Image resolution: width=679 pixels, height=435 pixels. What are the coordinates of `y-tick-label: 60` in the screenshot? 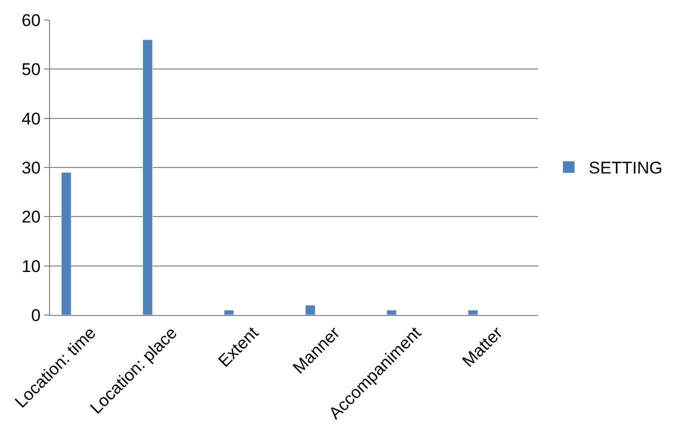 It's located at (31, 20).